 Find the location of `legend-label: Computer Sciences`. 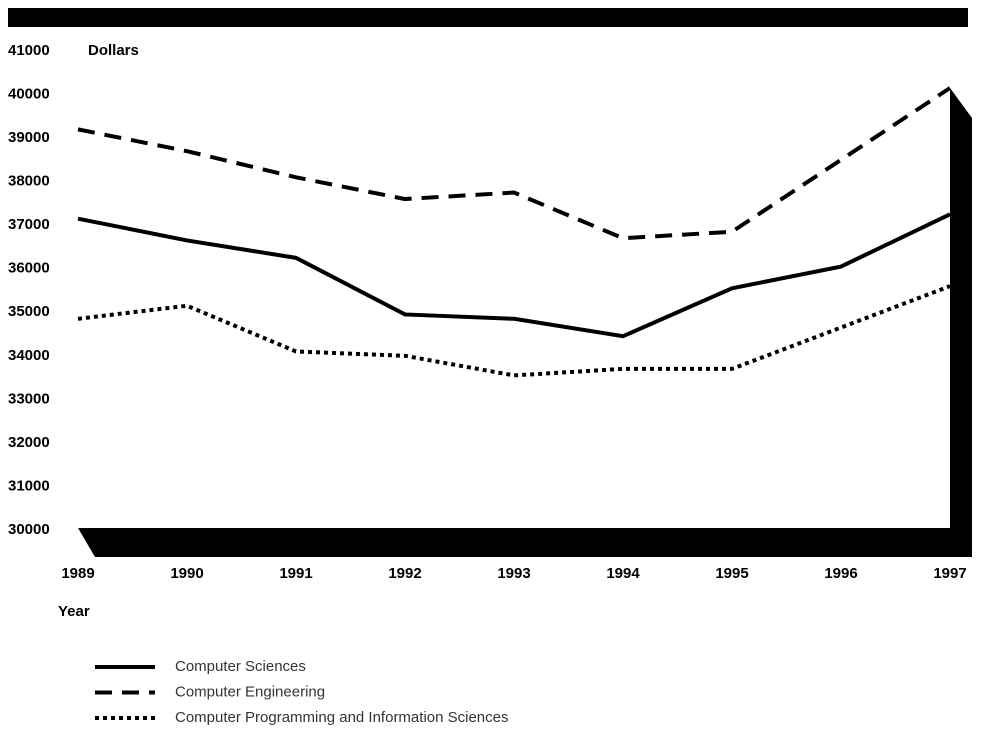

legend-label: Computer Sciences is located at coordinates (240, 666).